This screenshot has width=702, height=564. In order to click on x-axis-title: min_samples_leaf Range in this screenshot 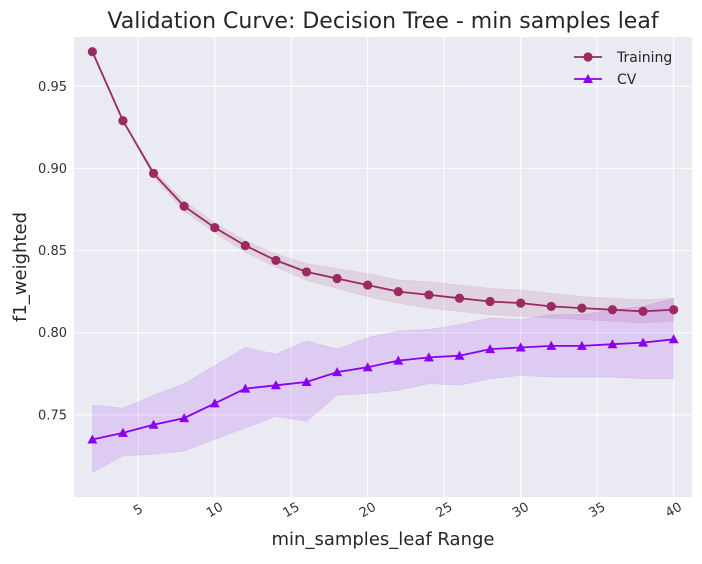, I will do `click(383, 539)`.